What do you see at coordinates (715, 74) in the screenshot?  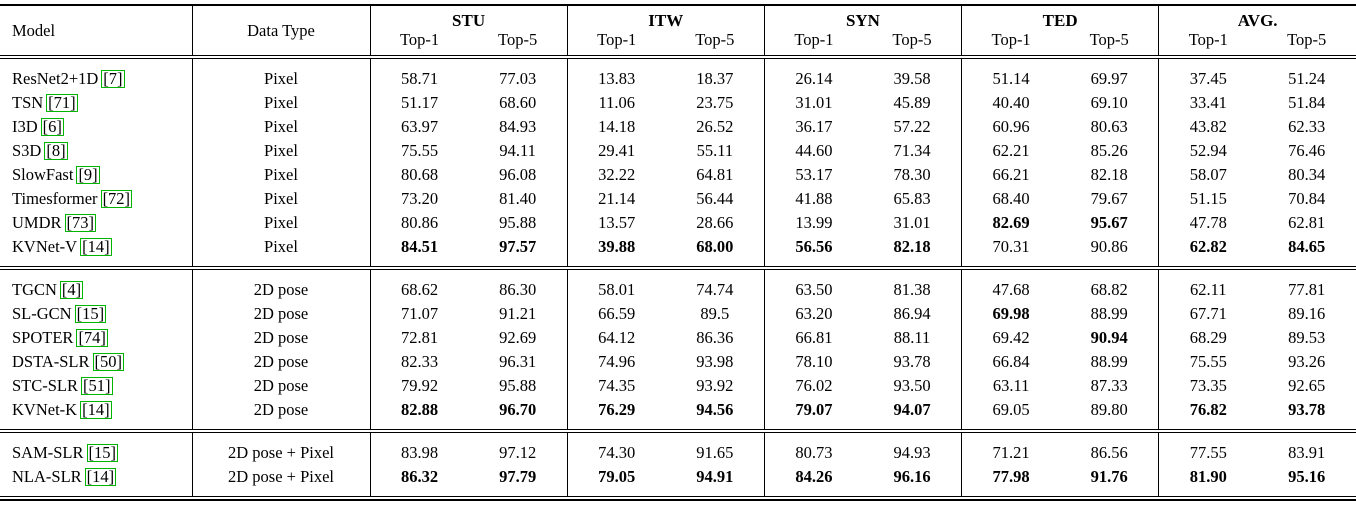 I see `metric-cell: 18.37` at bounding box center [715, 74].